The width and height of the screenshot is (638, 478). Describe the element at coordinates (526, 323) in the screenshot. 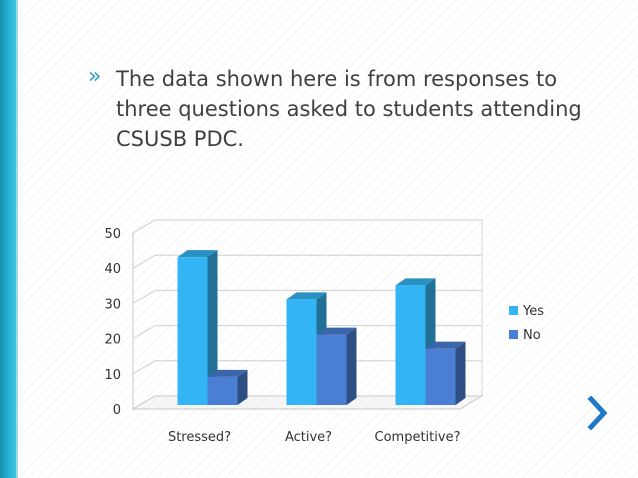

I see `chart-legend: Yes No` at that location.